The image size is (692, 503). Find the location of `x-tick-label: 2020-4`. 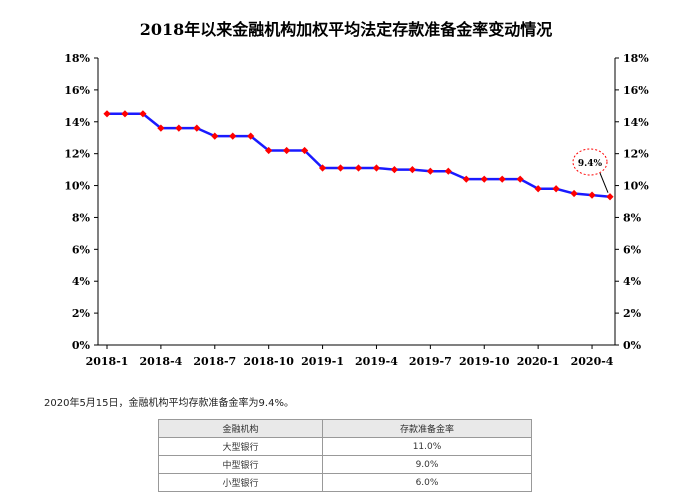

x-tick-label: 2020-4 is located at coordinates (592, 361).